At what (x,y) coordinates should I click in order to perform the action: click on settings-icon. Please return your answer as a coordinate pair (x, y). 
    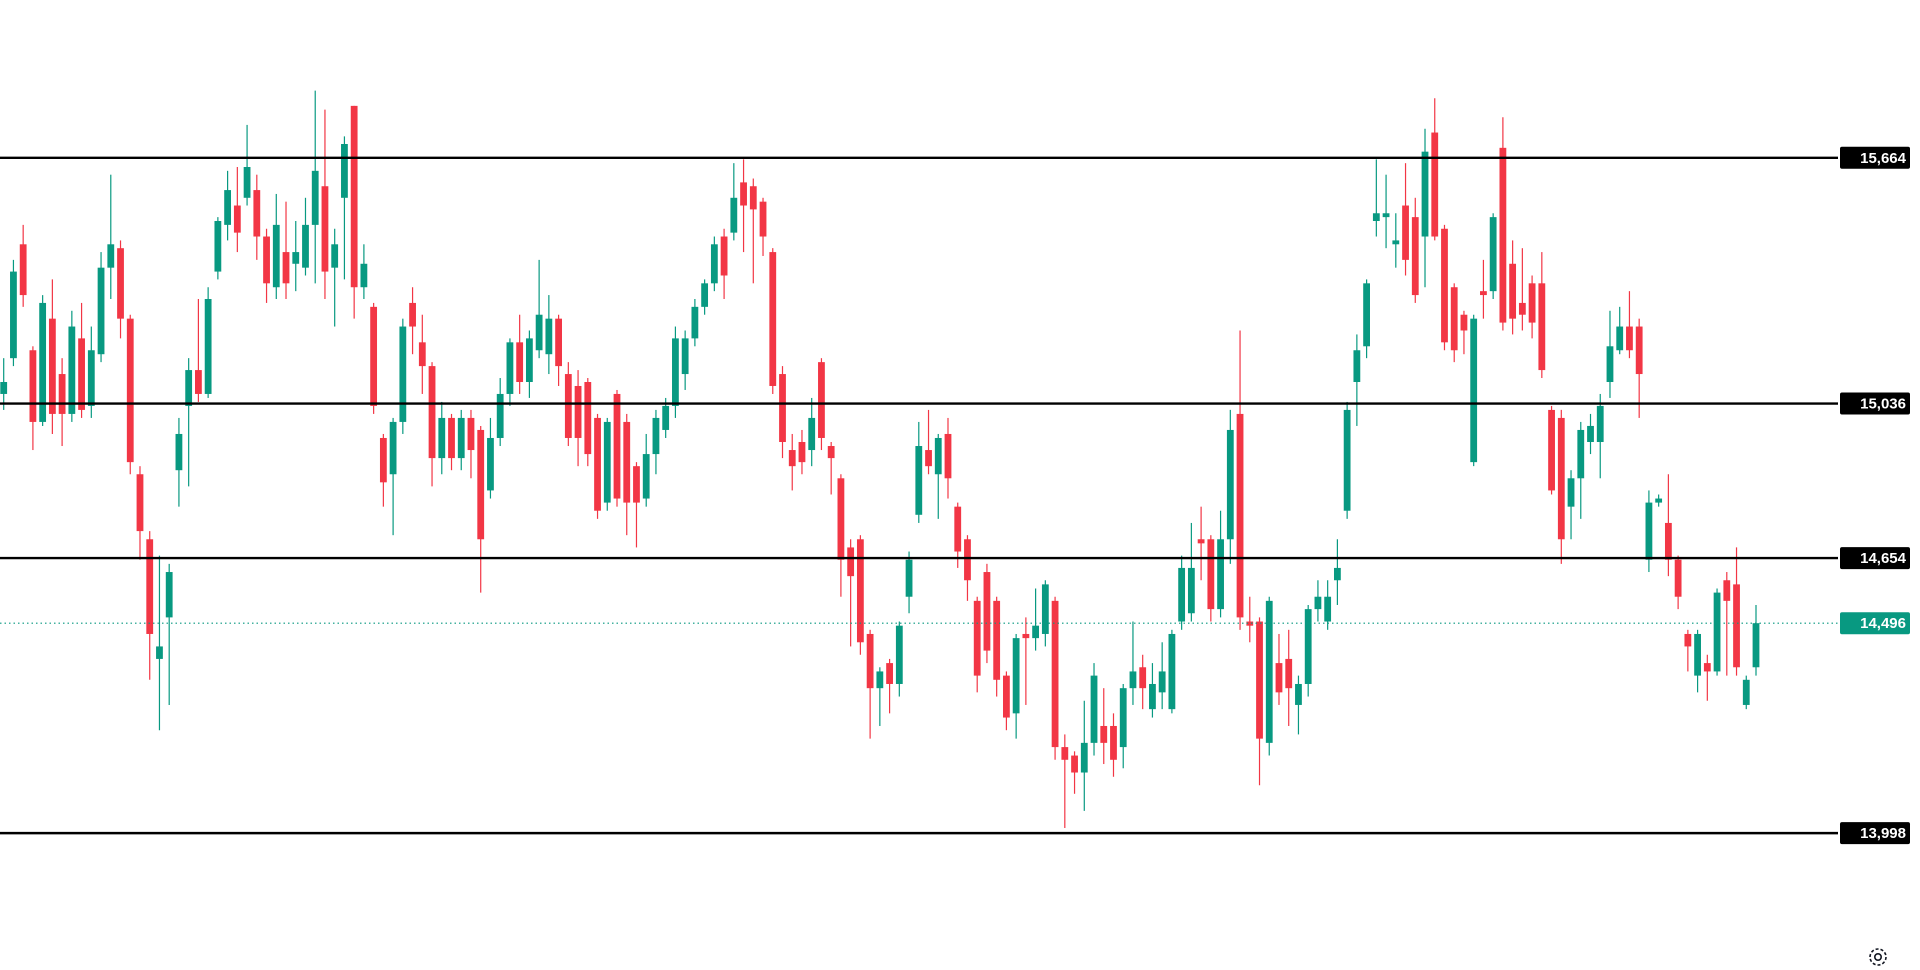
    Looking at the image, I should click on (1878, 957).